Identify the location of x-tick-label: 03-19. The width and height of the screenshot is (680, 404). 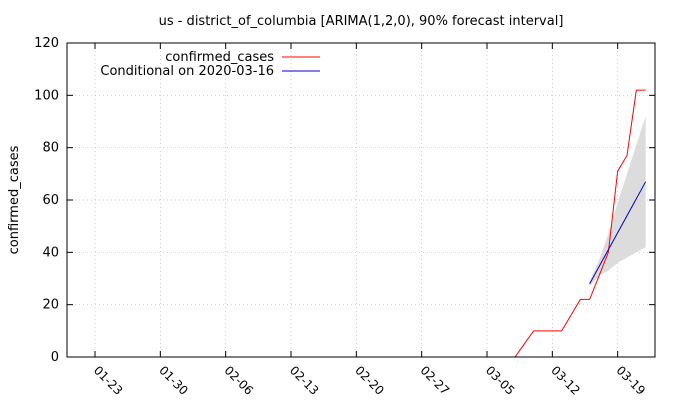
(631, 380).